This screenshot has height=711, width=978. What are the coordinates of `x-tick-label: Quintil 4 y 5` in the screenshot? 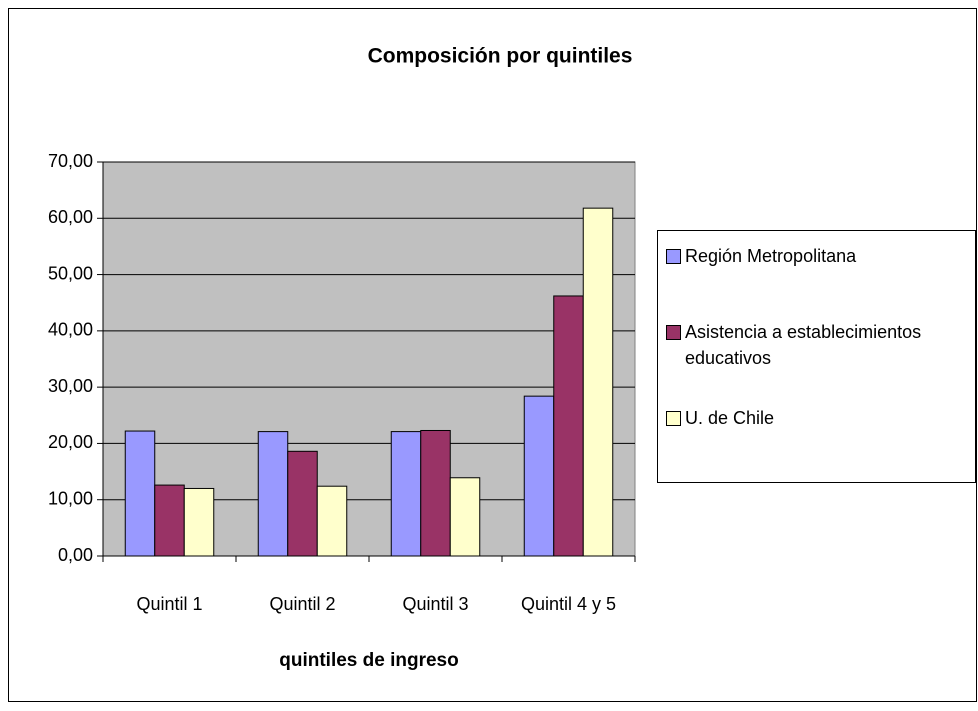 It's located at (568, 604).